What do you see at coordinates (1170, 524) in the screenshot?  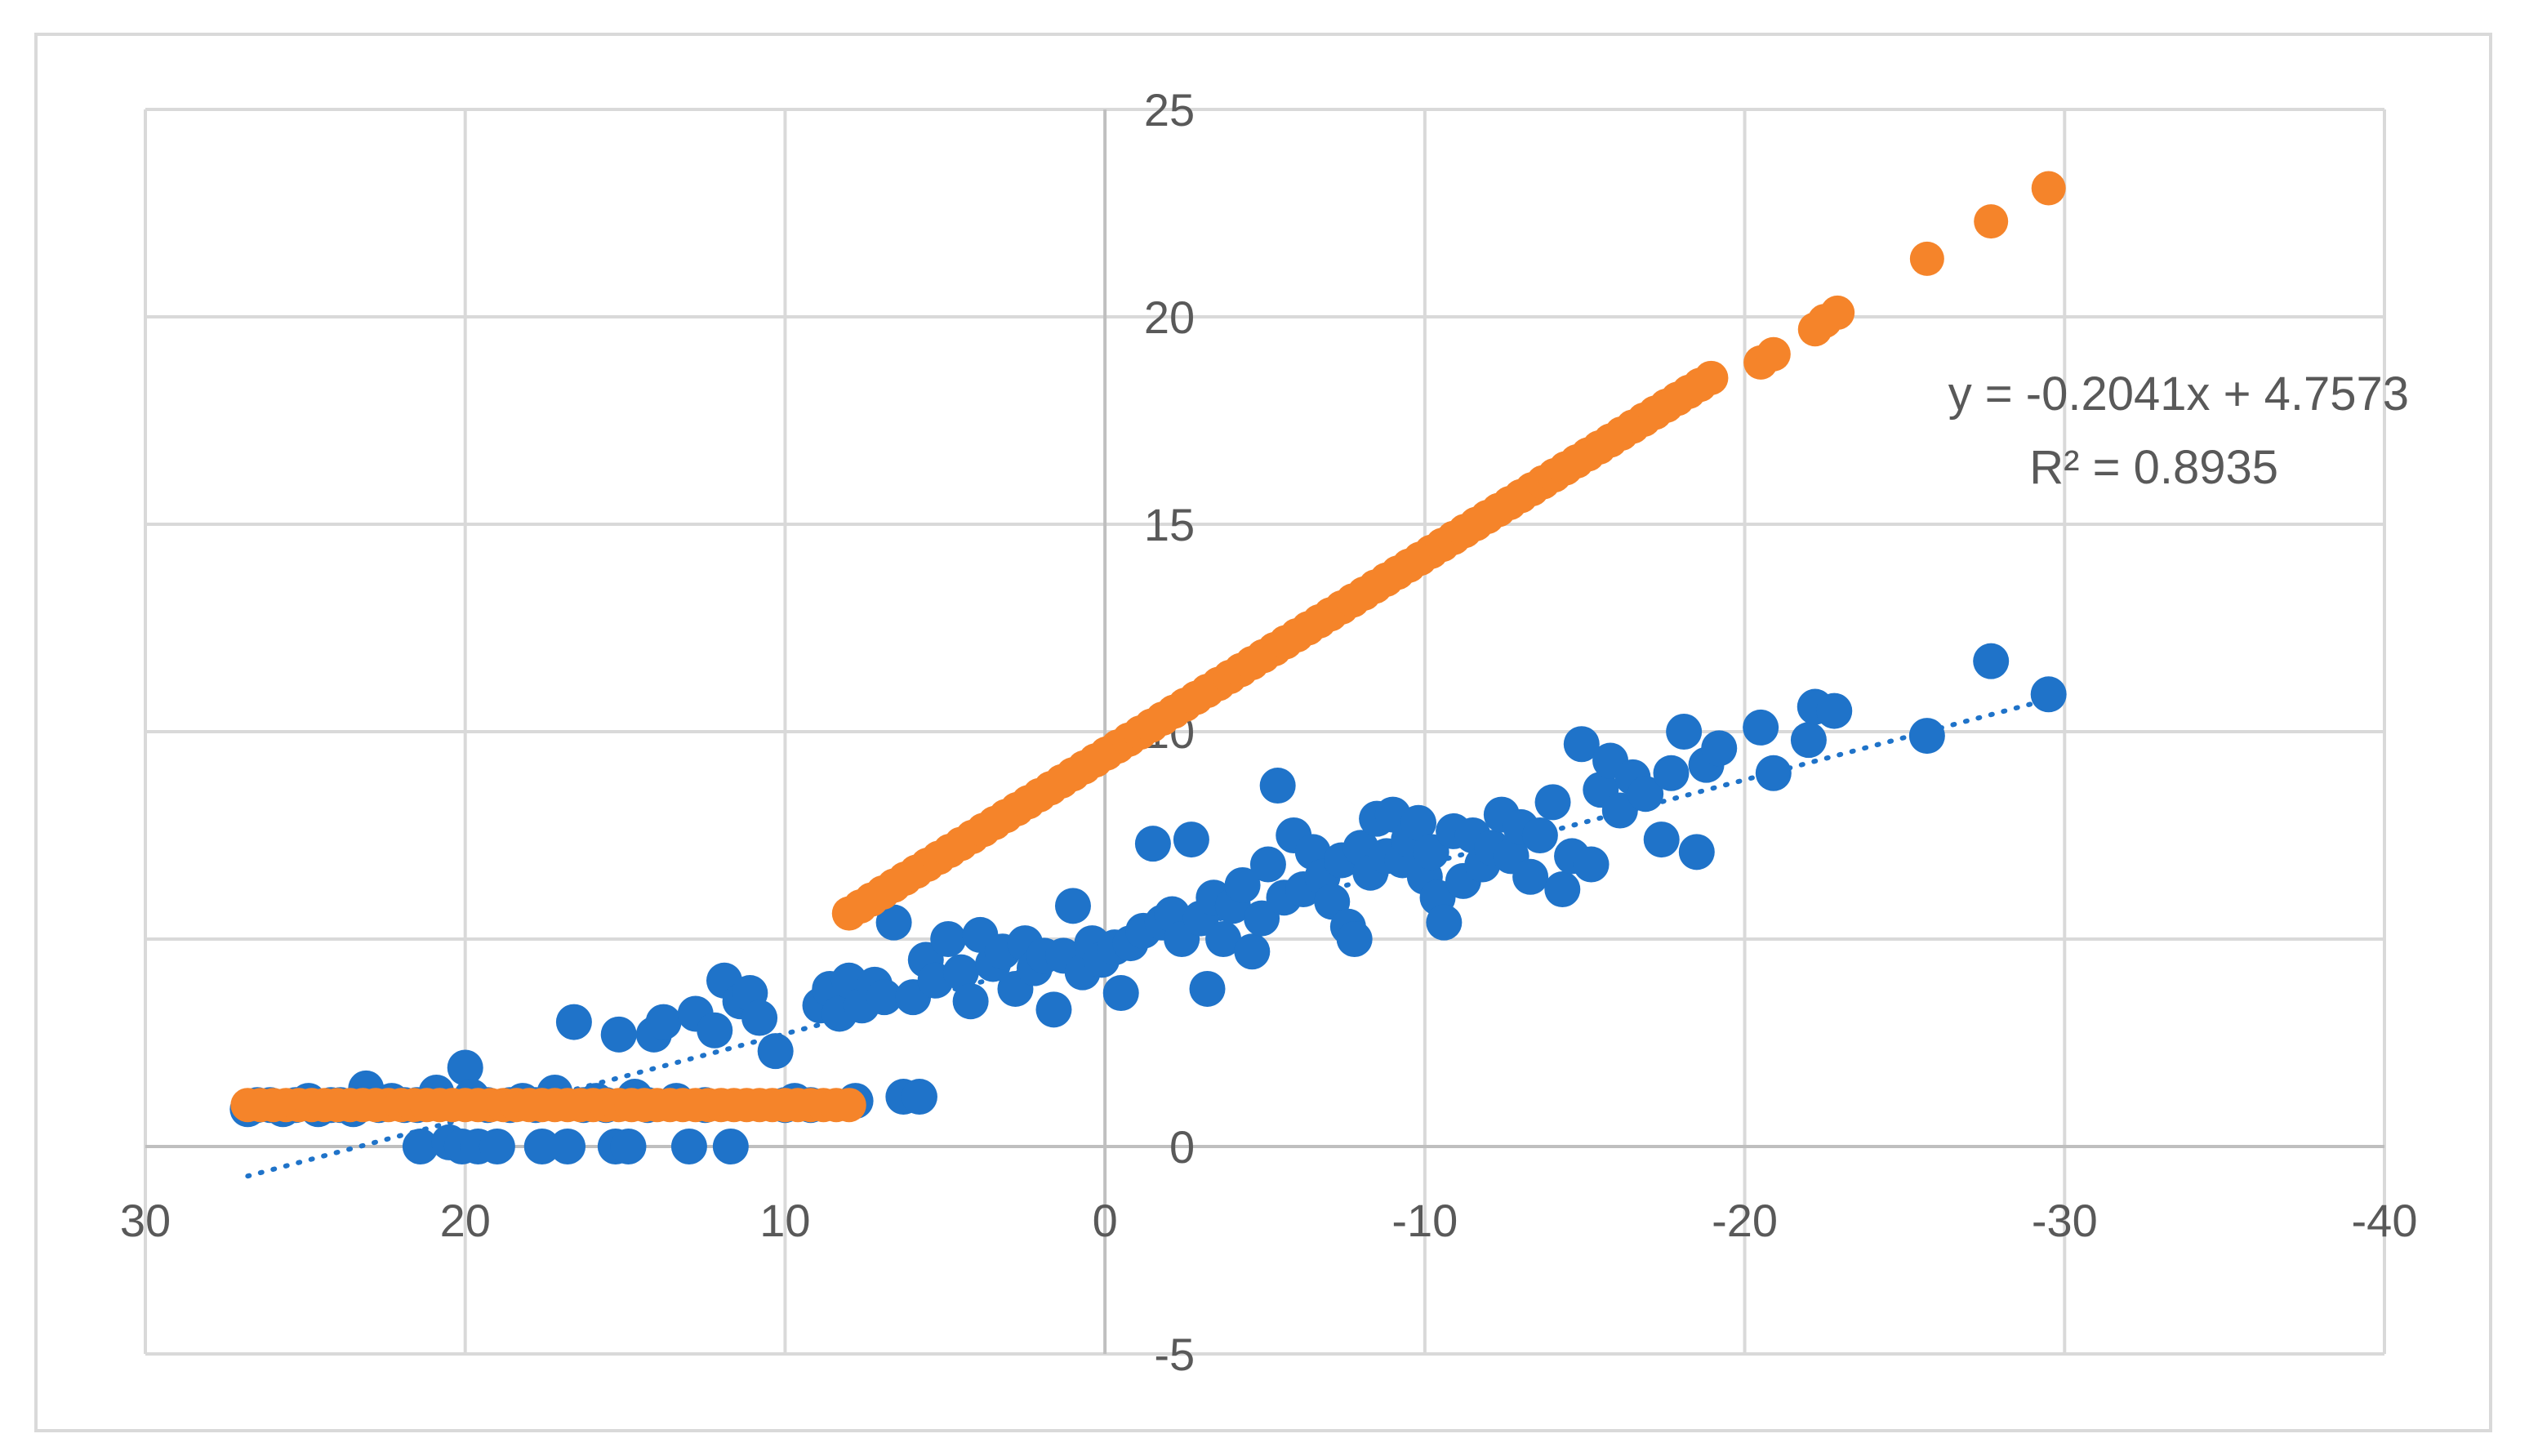 I see `y-tick-label: 15` at bounding box center [1170, 524].